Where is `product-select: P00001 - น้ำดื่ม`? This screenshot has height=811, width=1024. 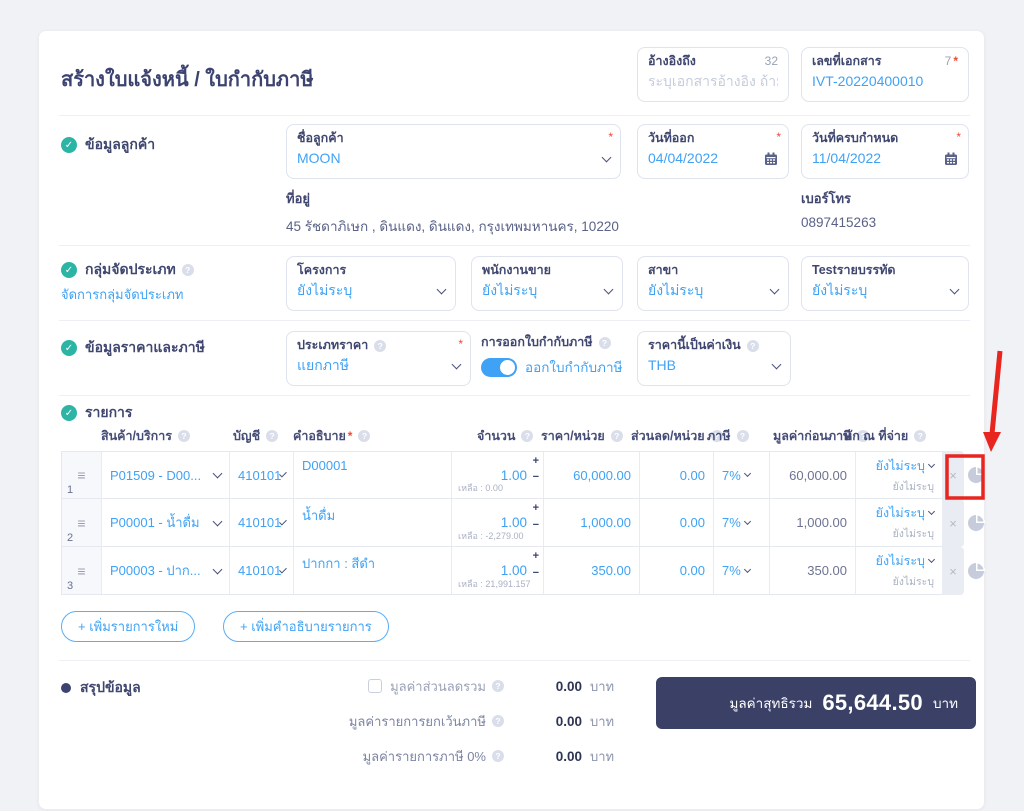 product-select: P00001 - น้ำดื่ม is located at coordinates (166, 522).